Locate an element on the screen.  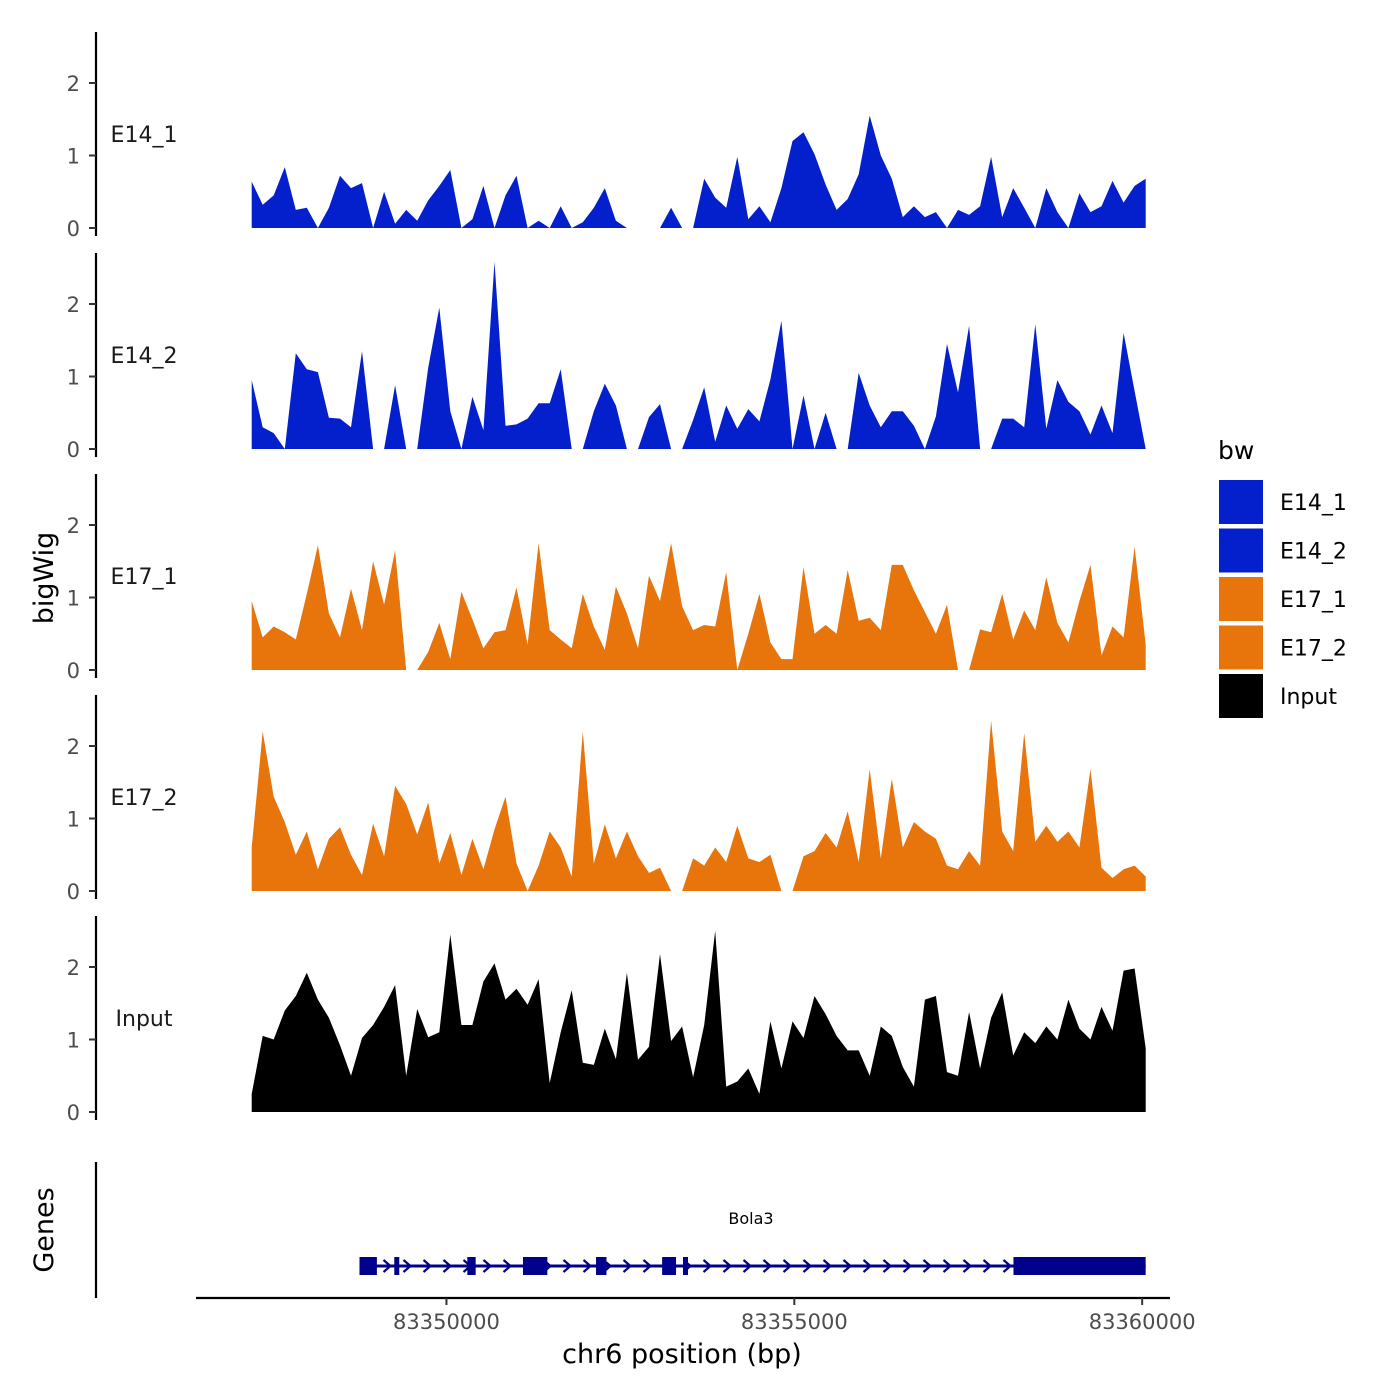
gene-track-label: Genes is located at coordinates (44, 1229).